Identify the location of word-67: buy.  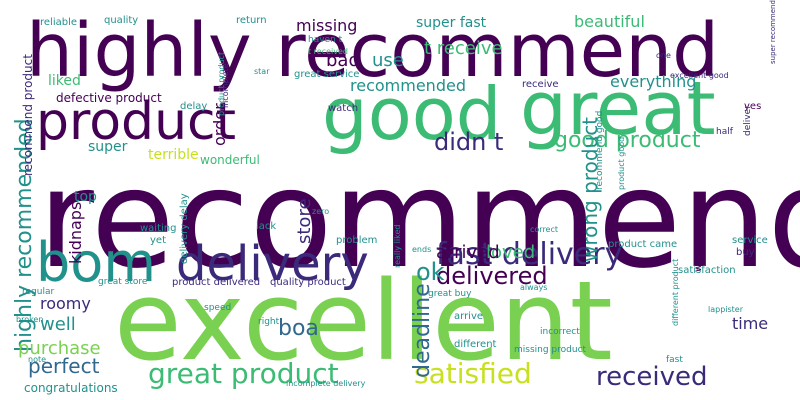
(745, 252).